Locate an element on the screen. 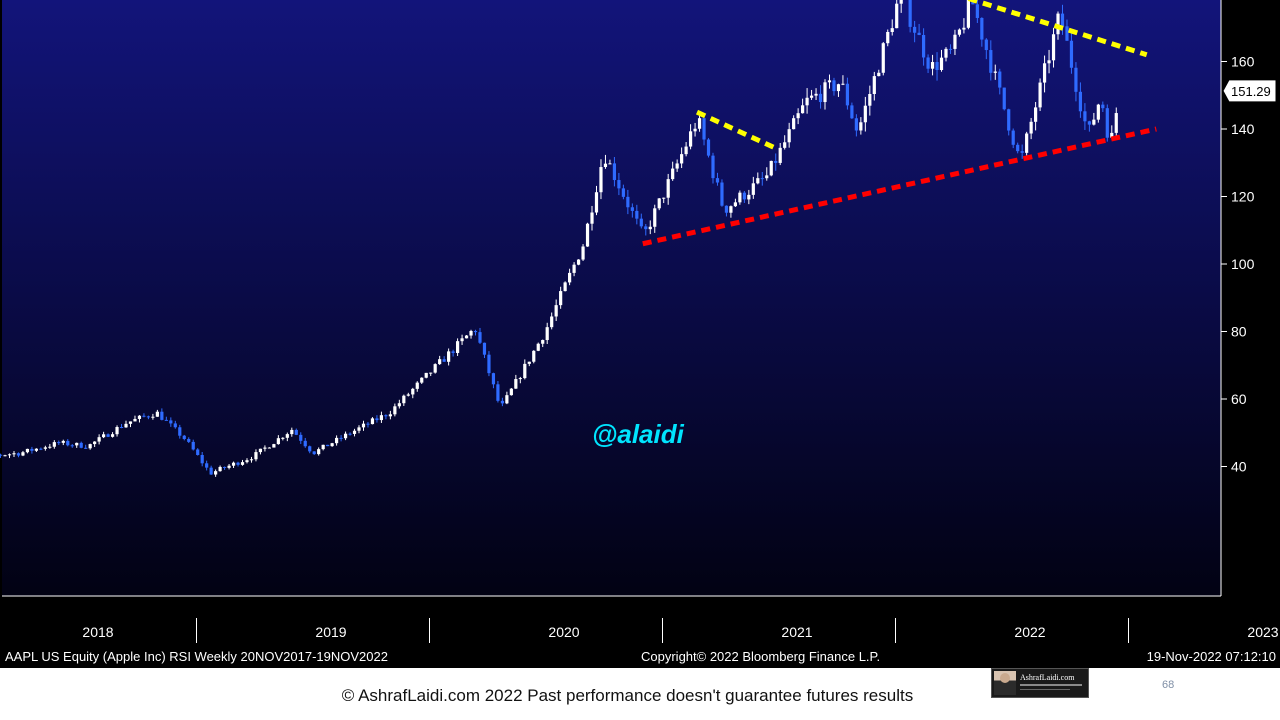 This screenshot has width=1280, height=720. logo-text: AshrafLaidi.com is located at coordinates (1047, 677).